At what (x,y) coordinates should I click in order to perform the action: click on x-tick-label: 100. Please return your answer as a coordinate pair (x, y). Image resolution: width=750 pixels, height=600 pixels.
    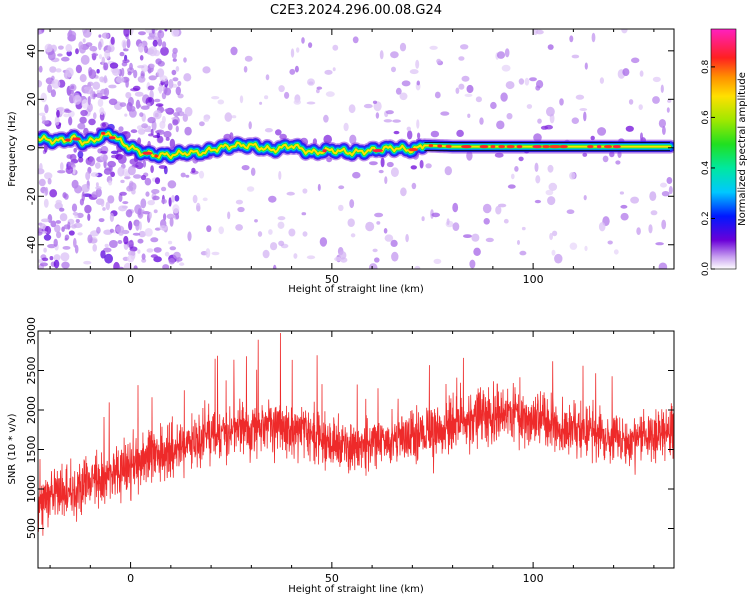
    Looking at the image, I should click on (533, 279).